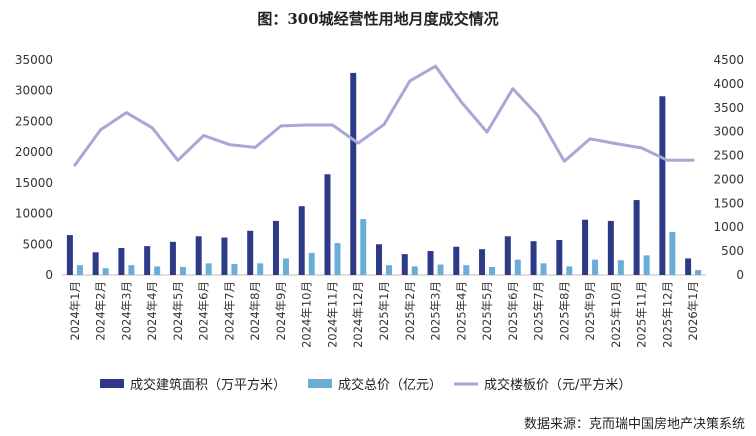  Describe the element at coordinates (616, 314) in the screenshot. I see `x-tick-label: 2025年10月` at that location.